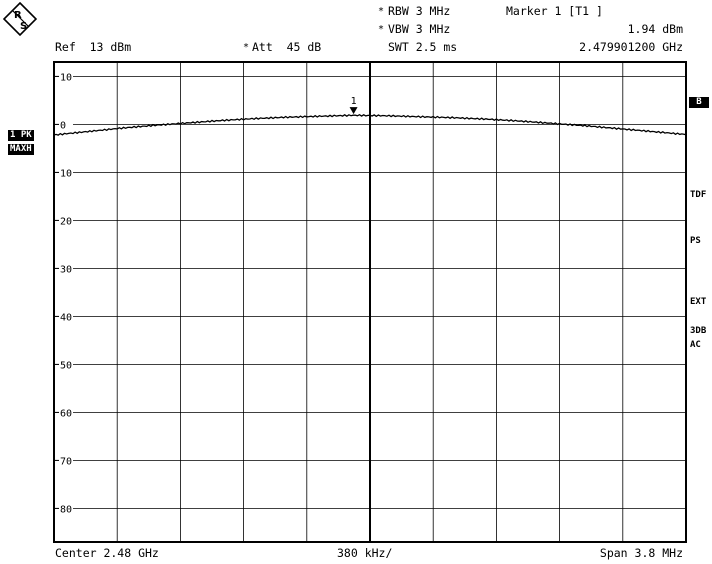 Image resolution: width=712 pixels, height=564 pixels. I want to click on y-tick-label: 70, so click(66, 461).